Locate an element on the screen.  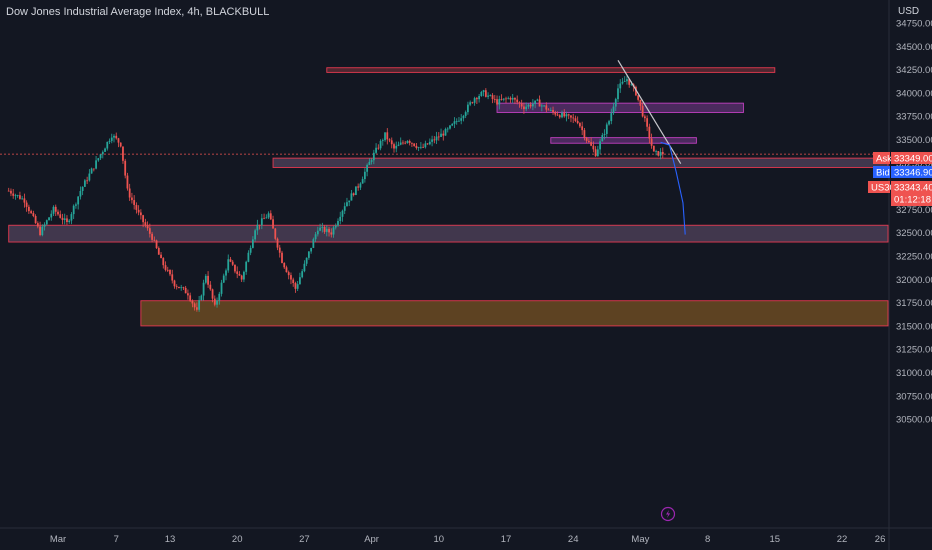
symbol-label-tag is located at coordinates (879, 187).